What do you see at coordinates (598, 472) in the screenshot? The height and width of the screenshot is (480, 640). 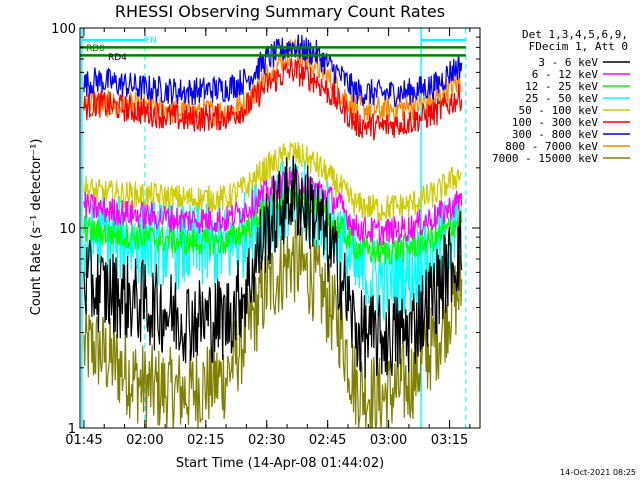 I see `timestamp: 14-Oct-2021 08:25` at bounding box center [598, 472].